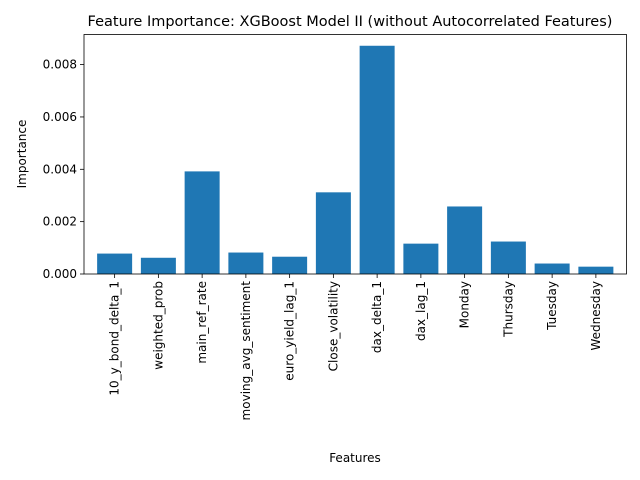 Image resolution: width=640 pixels, height=480 pixels. What do you see at coordinates (246, 263) in the screenshot?
I see `bar-moving-avg-sentiment` at bounding box center [246, 263].